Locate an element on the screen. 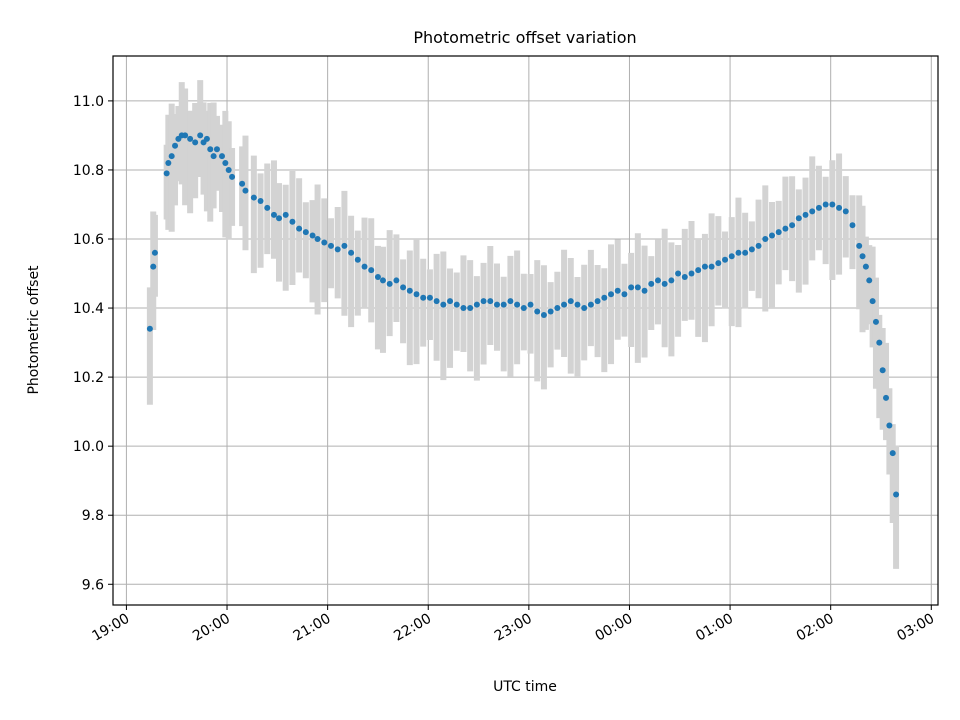 The height and width of the screenshot is (720, 960). y-tick-label: 9.6 is located at coordinates (93, 585).